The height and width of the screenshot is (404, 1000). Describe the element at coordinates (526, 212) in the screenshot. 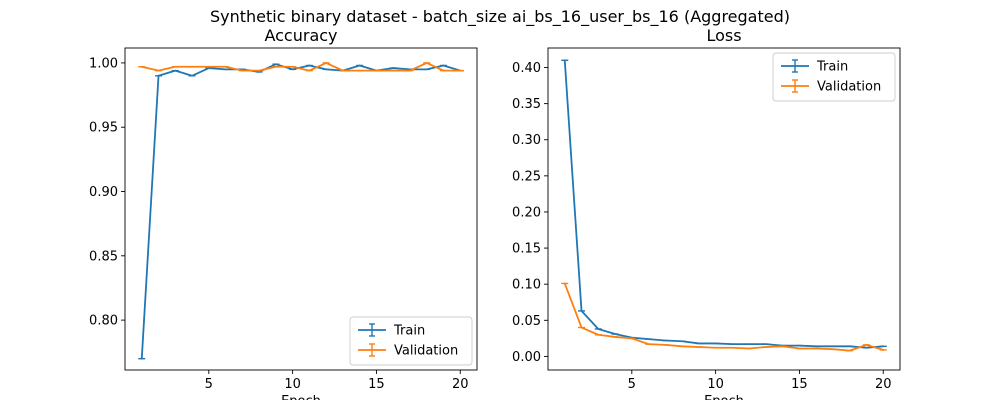

I see `chart-1-ytick-label: 0.20` at that location.